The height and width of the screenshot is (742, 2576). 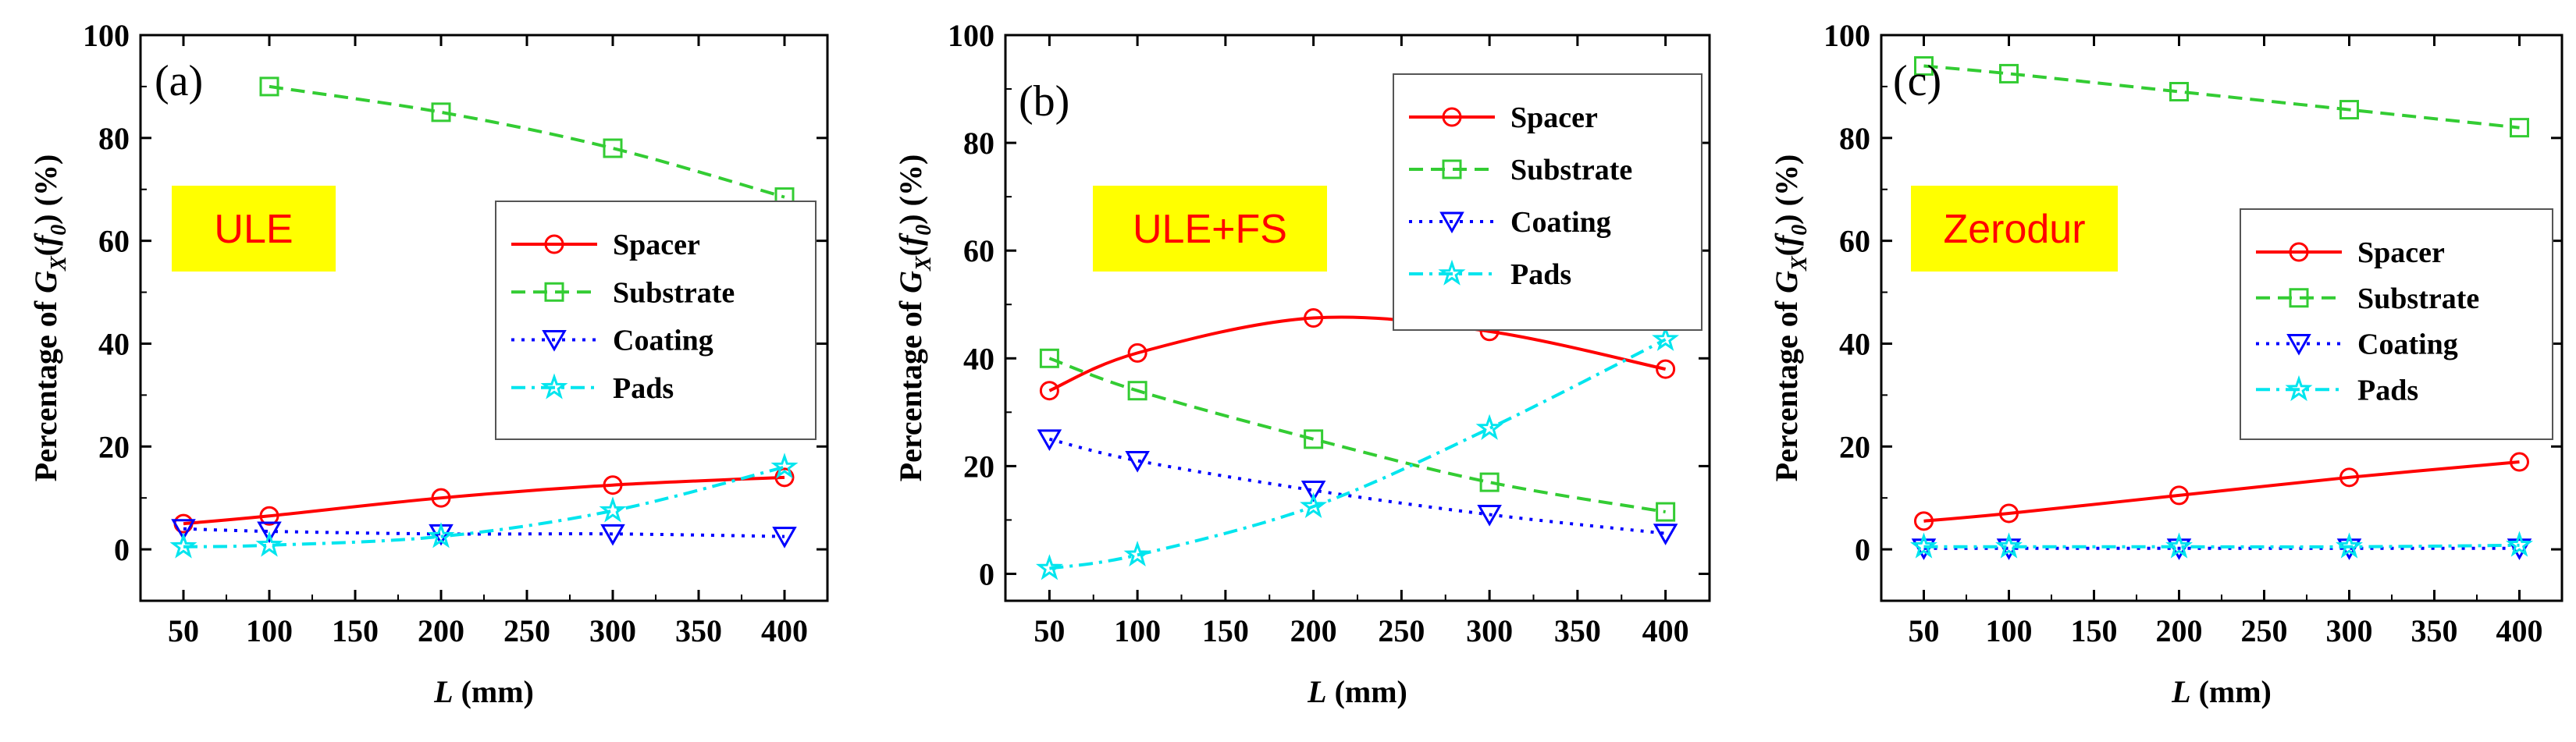 I want to click on x-axis-label-var: L, so click(x=2180, y=691).